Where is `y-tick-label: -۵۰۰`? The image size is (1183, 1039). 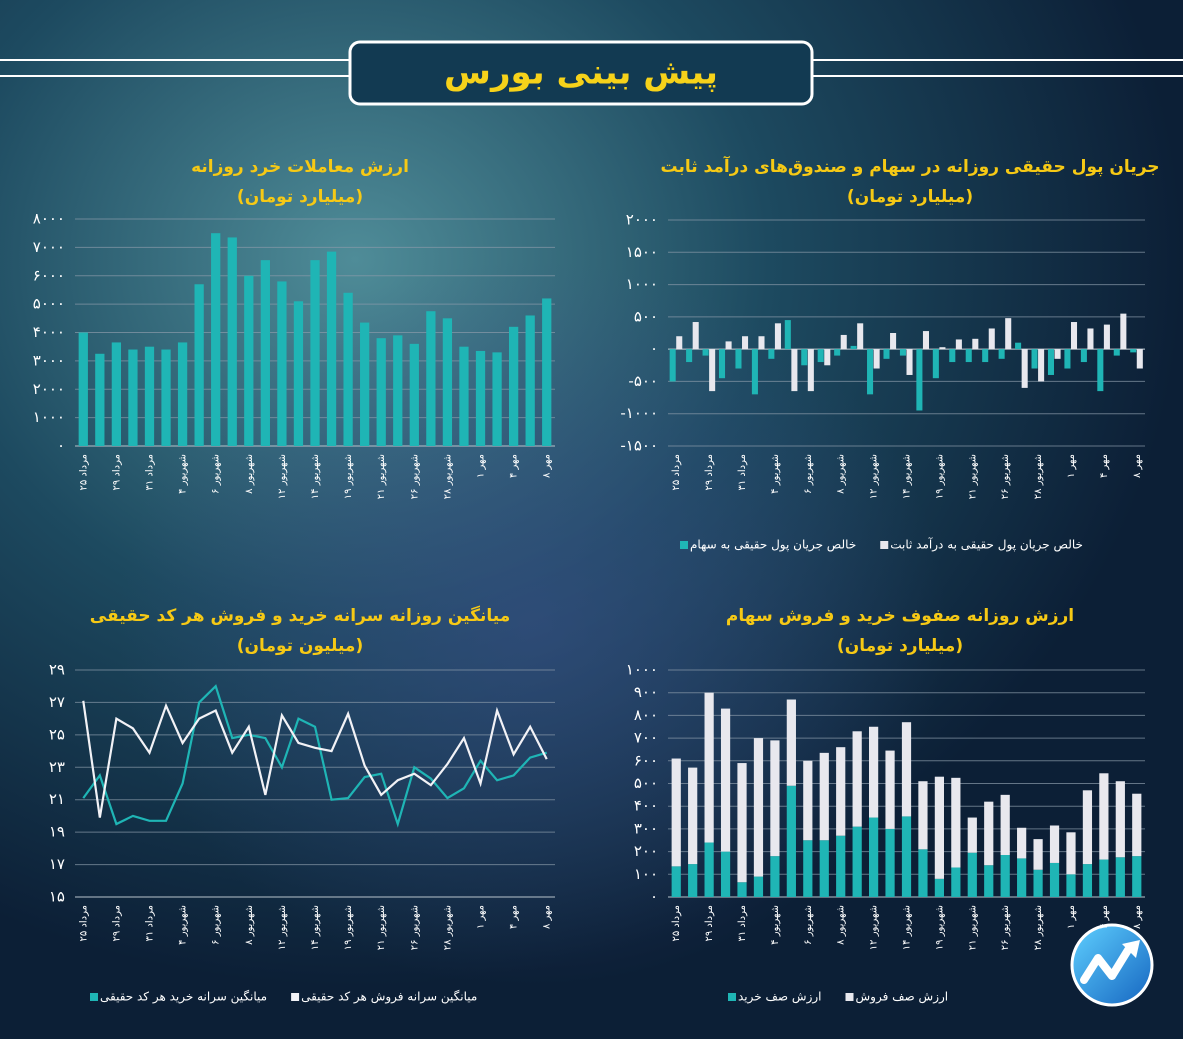 y-tick-label: -۵۰۰ is located at coordinates (643, 381).